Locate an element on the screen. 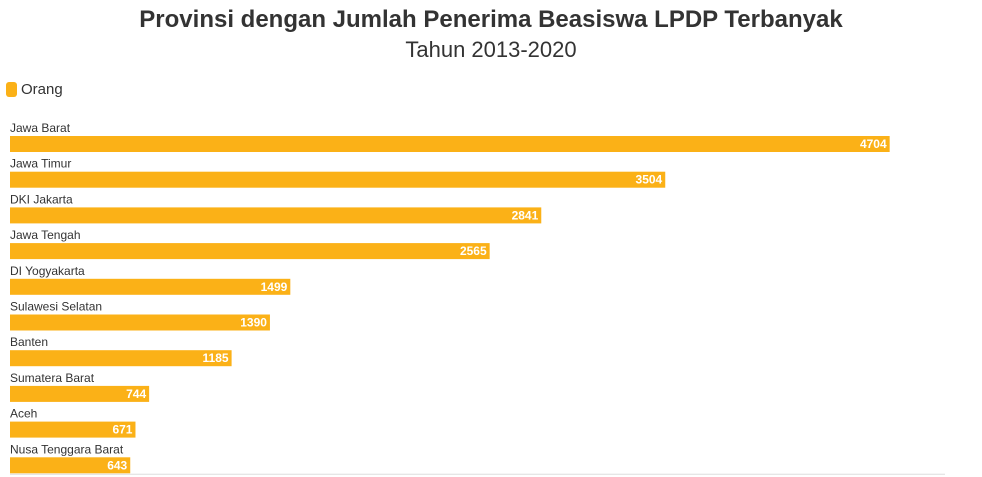 This screenshot has height=477, width=982. chart-subtitle: Tahun 2013-2020 is located at coordinates (491, 49).